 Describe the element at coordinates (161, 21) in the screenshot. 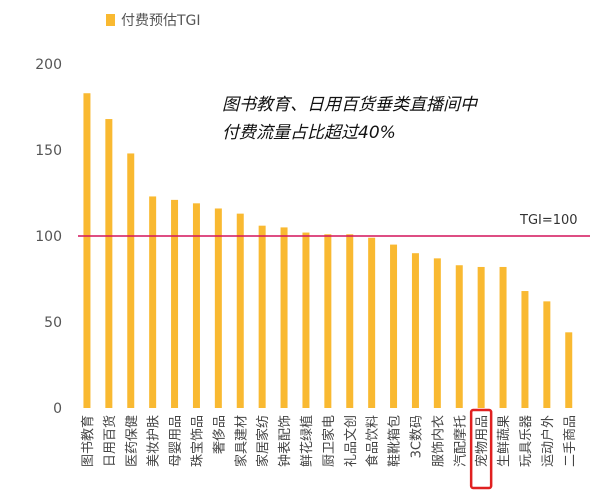

I see `legend-label: 付费预估TGI` at that location.